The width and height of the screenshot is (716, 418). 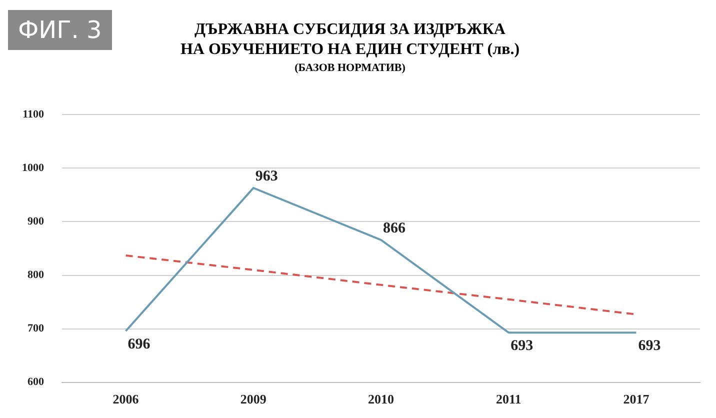 I want to click on data-label: 963, so click(x=266, y=176).